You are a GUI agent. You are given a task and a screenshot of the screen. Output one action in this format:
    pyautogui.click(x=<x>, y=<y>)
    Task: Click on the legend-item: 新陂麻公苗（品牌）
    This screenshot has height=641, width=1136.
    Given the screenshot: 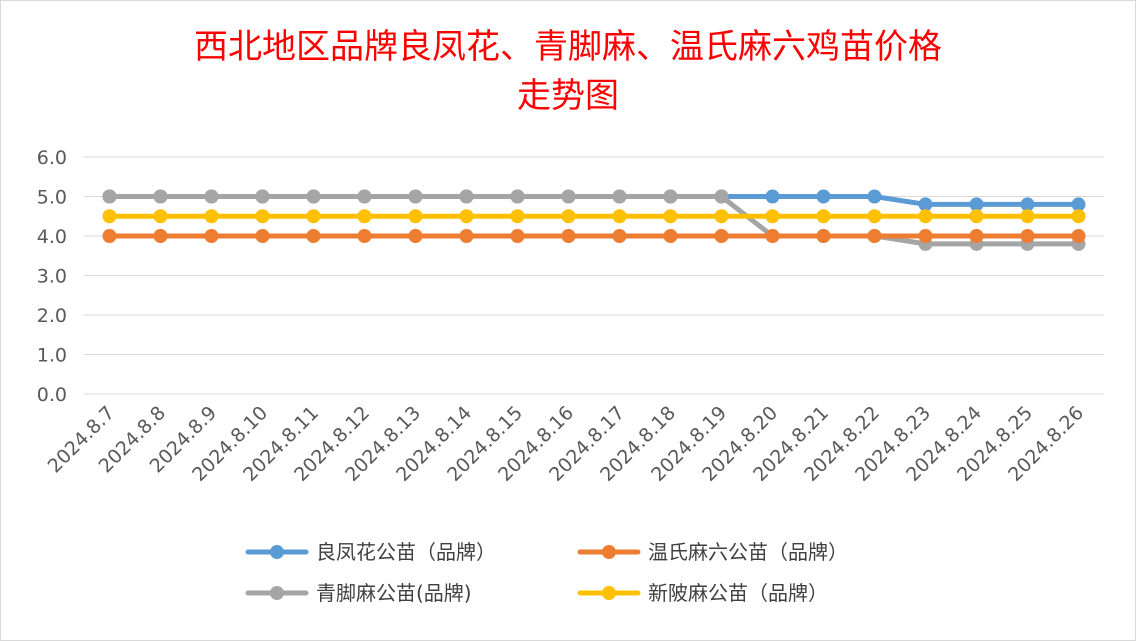 What is the action you would take?
    pyautogui.click(x=702, y=593)
    